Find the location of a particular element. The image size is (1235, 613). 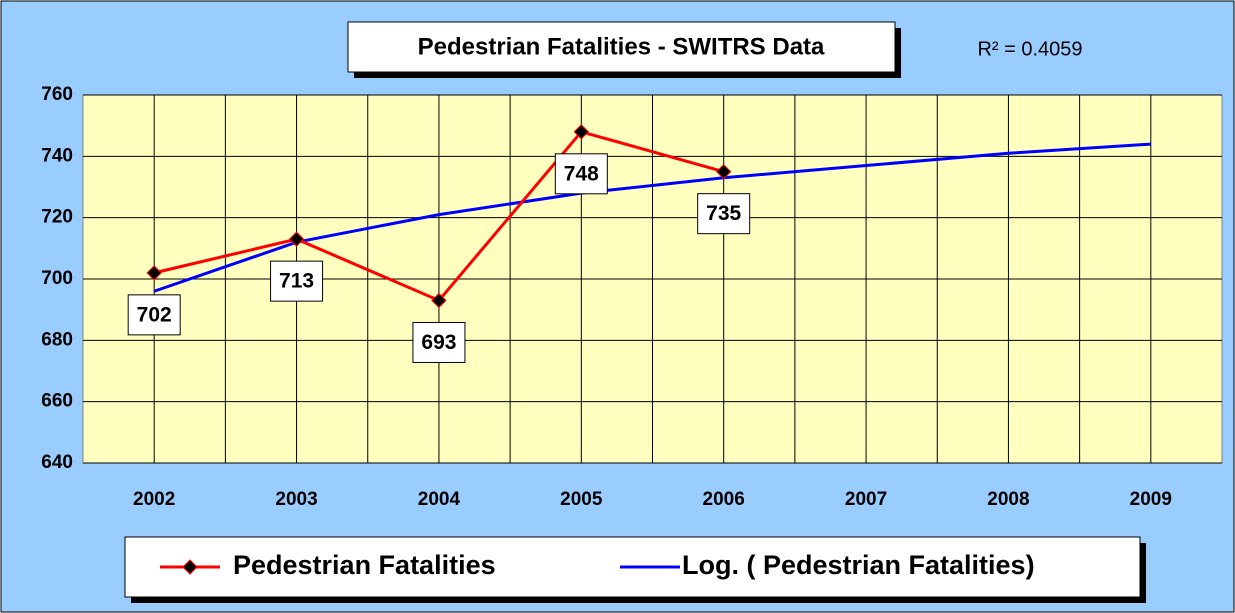

x-tick-label: 2003 is located at coordinates (296, 499).